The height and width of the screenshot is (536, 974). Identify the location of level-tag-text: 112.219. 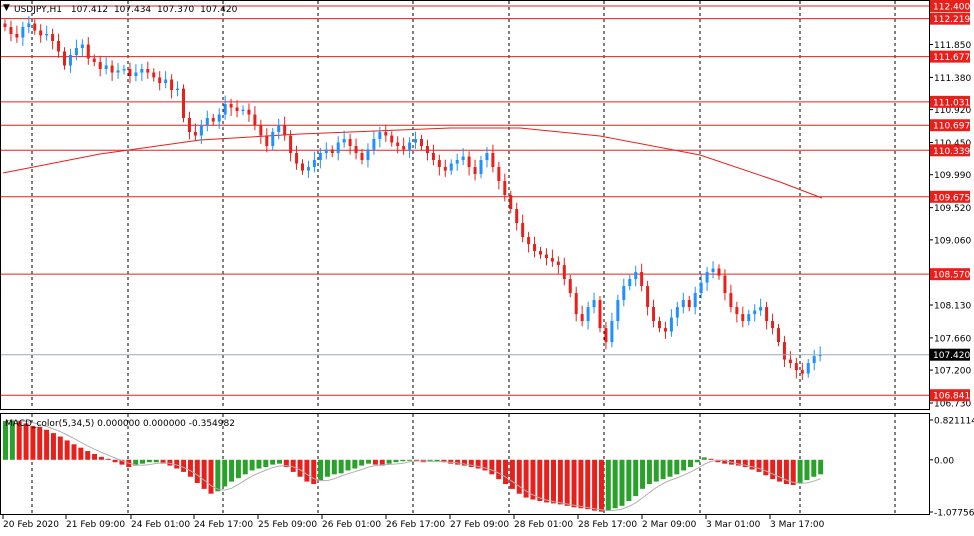
(951, 20).